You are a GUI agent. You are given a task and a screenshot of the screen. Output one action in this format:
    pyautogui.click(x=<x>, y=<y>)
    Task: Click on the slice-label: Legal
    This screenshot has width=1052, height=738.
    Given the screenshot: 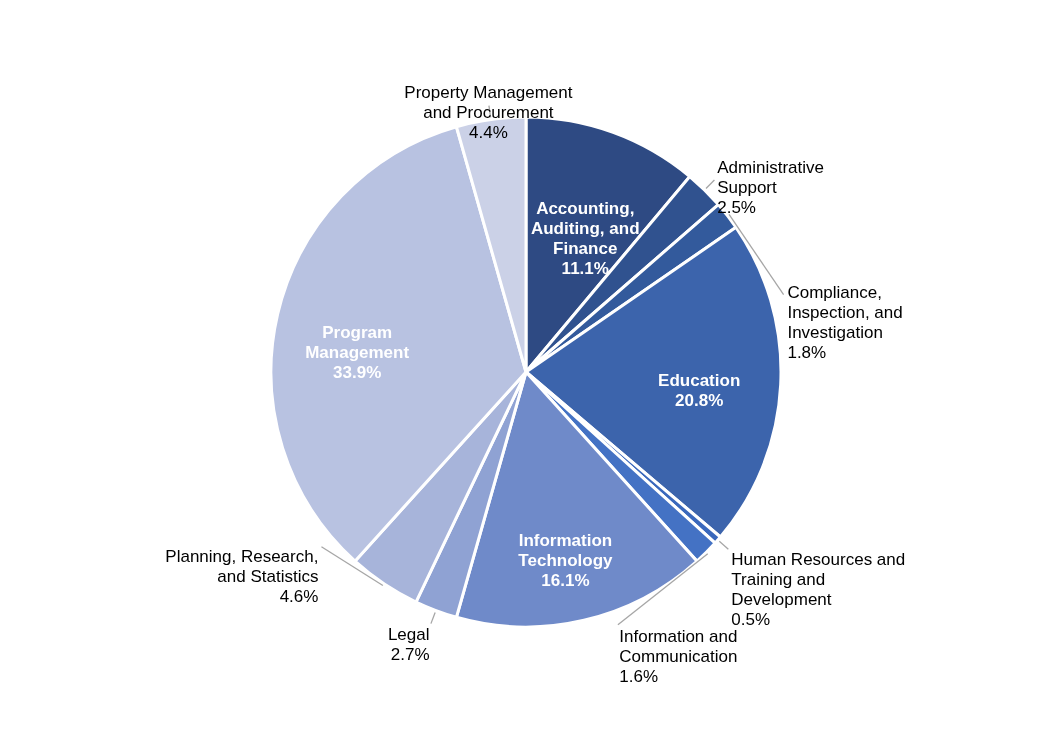 What is the action you would take?
    pyautogui.click(x=408, y=635)
    